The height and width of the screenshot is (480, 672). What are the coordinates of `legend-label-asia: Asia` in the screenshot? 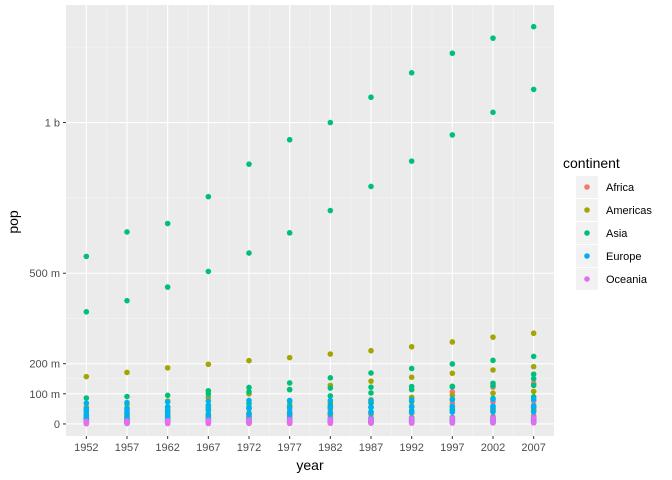 It's located at (617, 234).